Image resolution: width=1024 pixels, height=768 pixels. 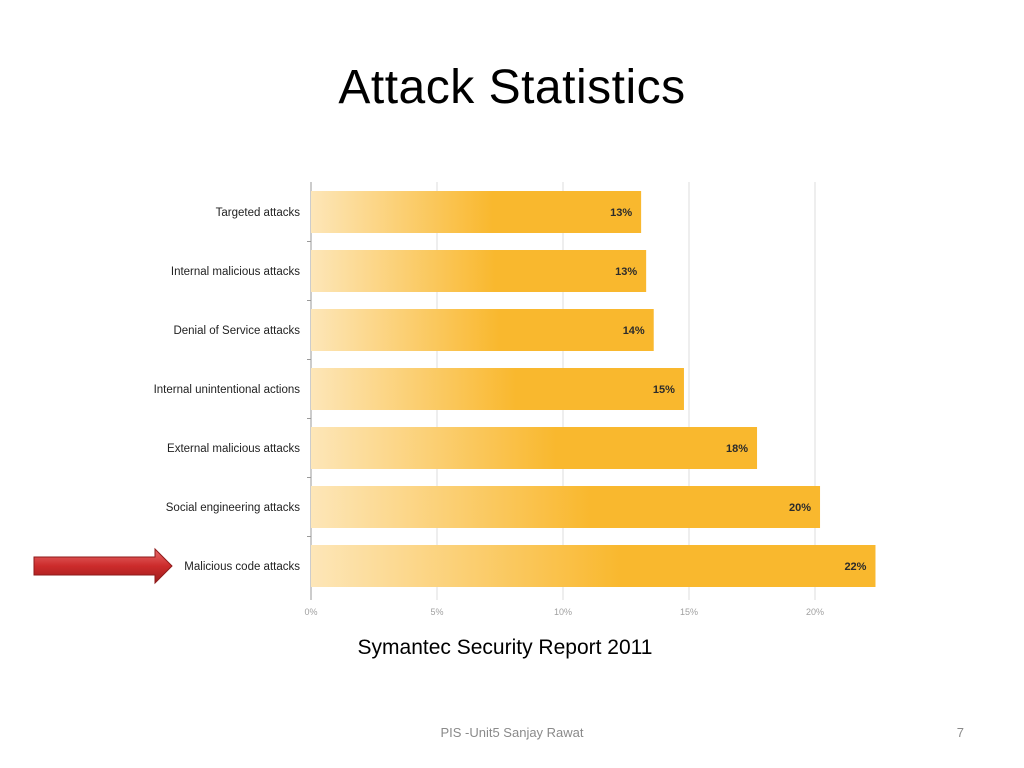 I want to click on slide-title: Attack Statistics, so click(x=512, y=87).